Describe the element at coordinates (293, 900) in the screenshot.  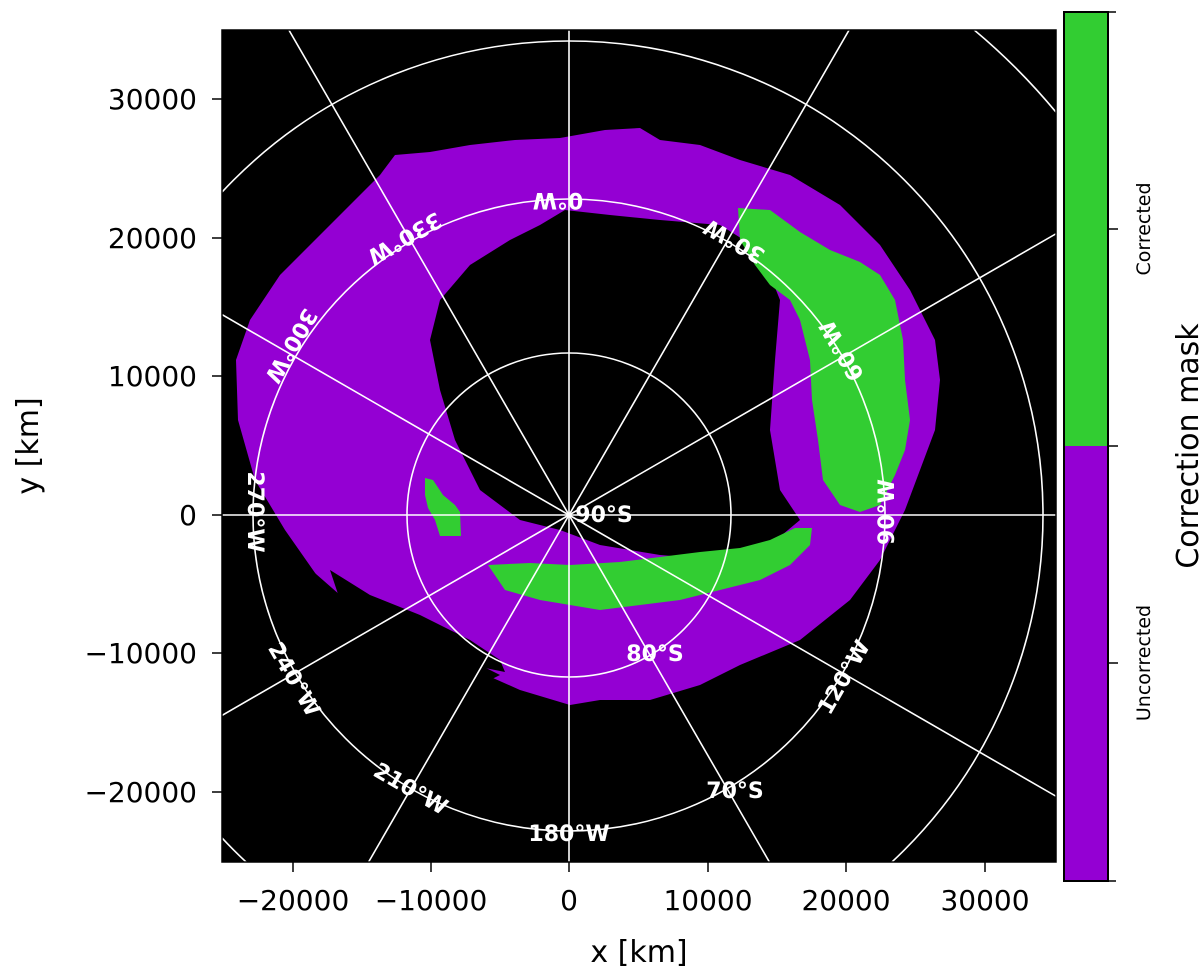
I see `x-tick-label: −20000` at that location.